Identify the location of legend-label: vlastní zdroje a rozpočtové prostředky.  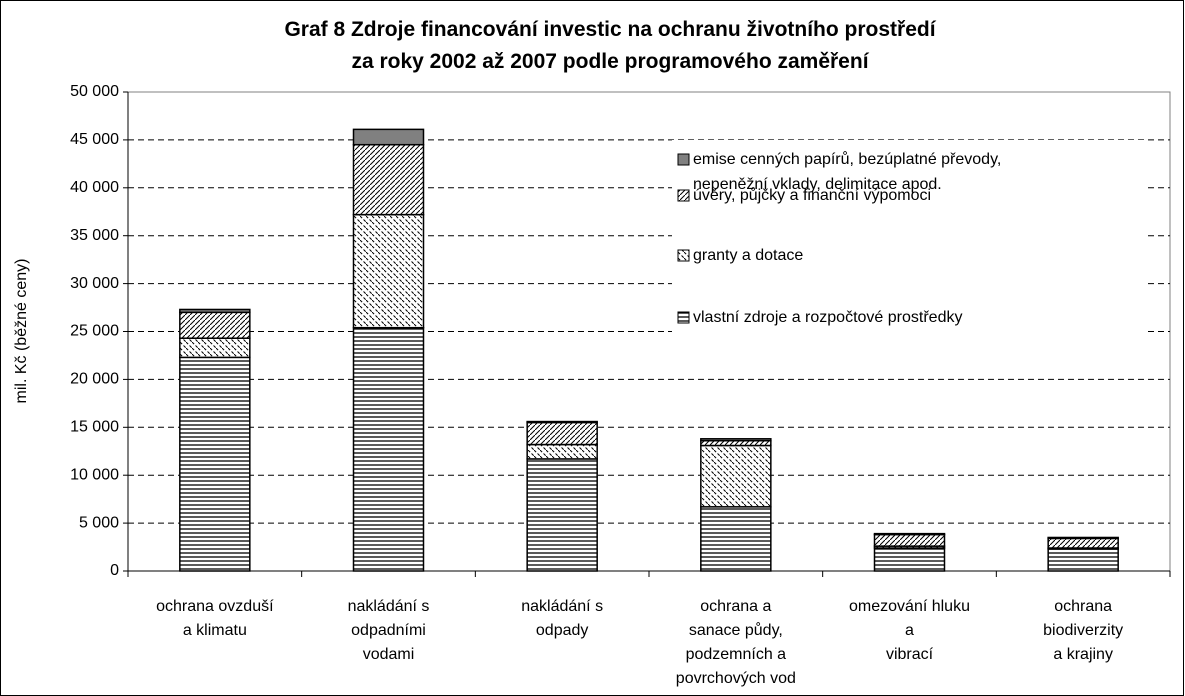
(827, 317).